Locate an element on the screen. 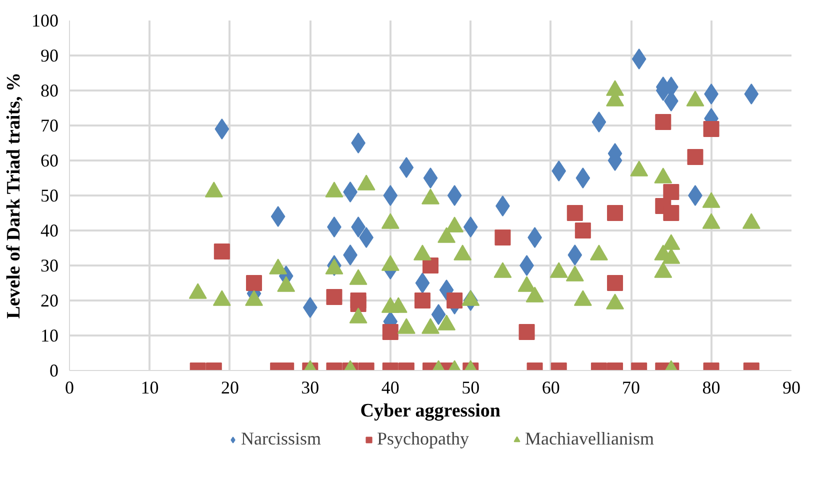  legend-label: Narcissism is located at coordinates (281, 439).